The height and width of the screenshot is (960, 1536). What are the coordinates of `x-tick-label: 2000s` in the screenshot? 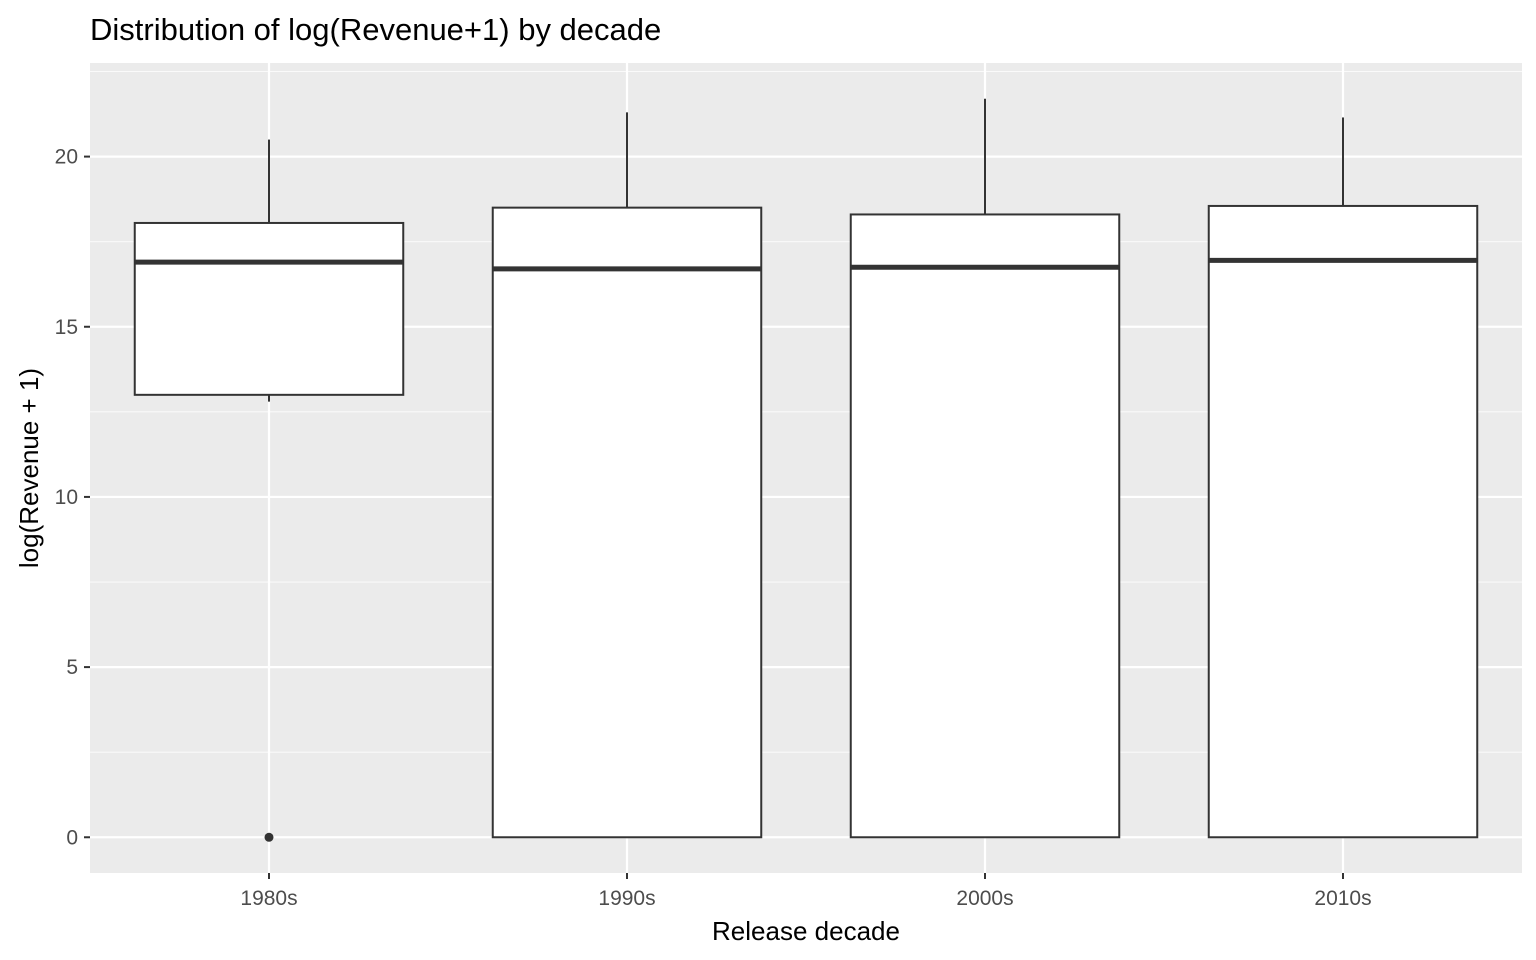 It's located at (984, 898).